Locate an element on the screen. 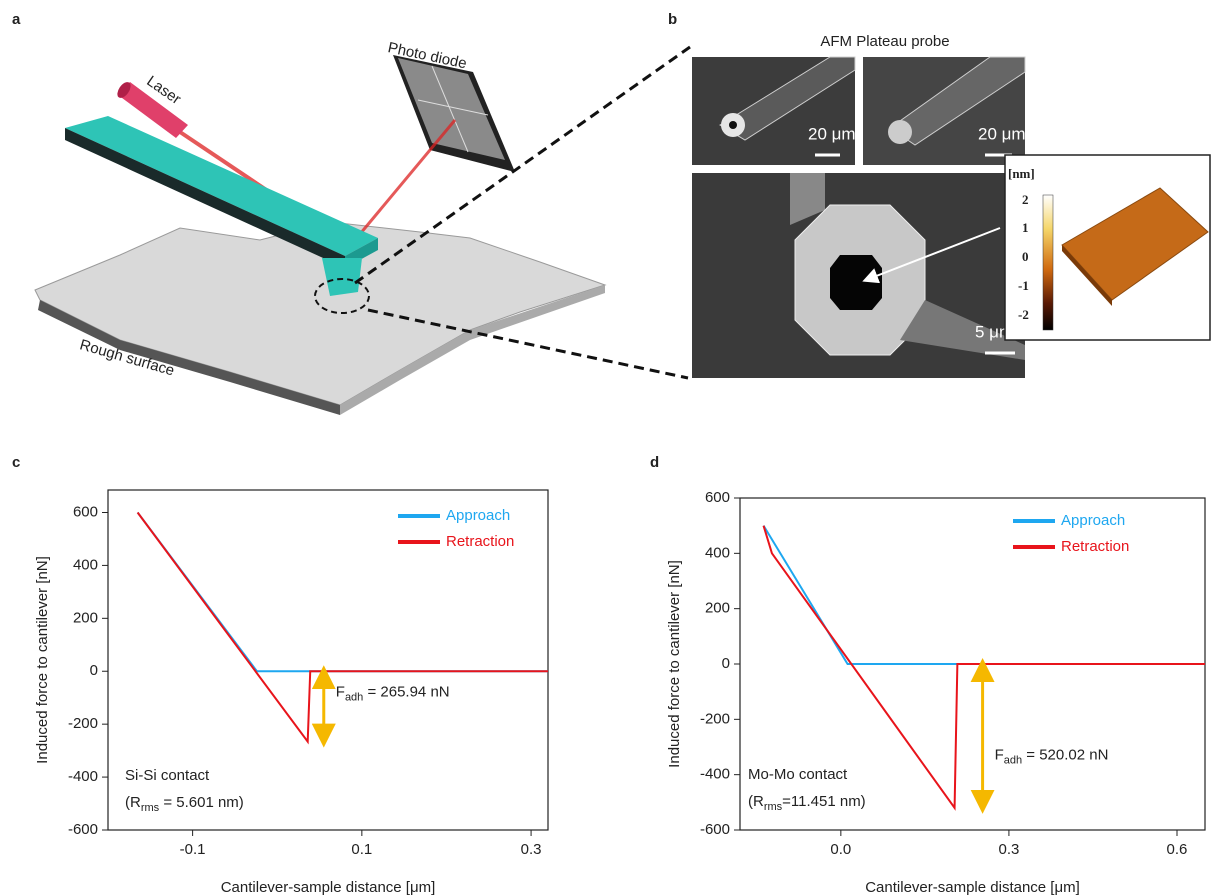 The image size is (1211, 895). annotation-part: = 520.02 nN is located at coordinates (1065, 754).